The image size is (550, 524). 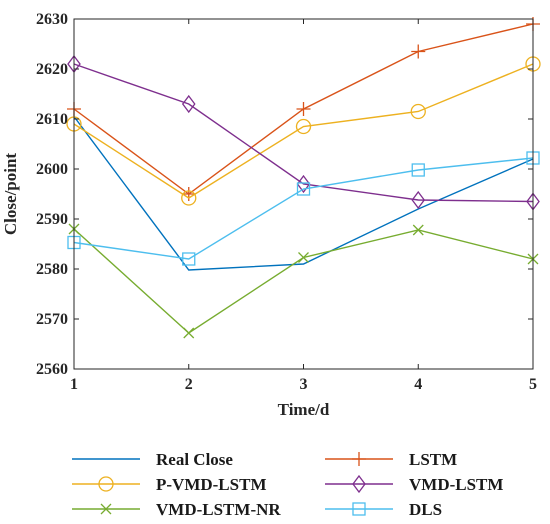 What do you see at coordinates (304, 384) in the screenshot?
I see `x-tick-label: 3` at bounding box center [304, 384].